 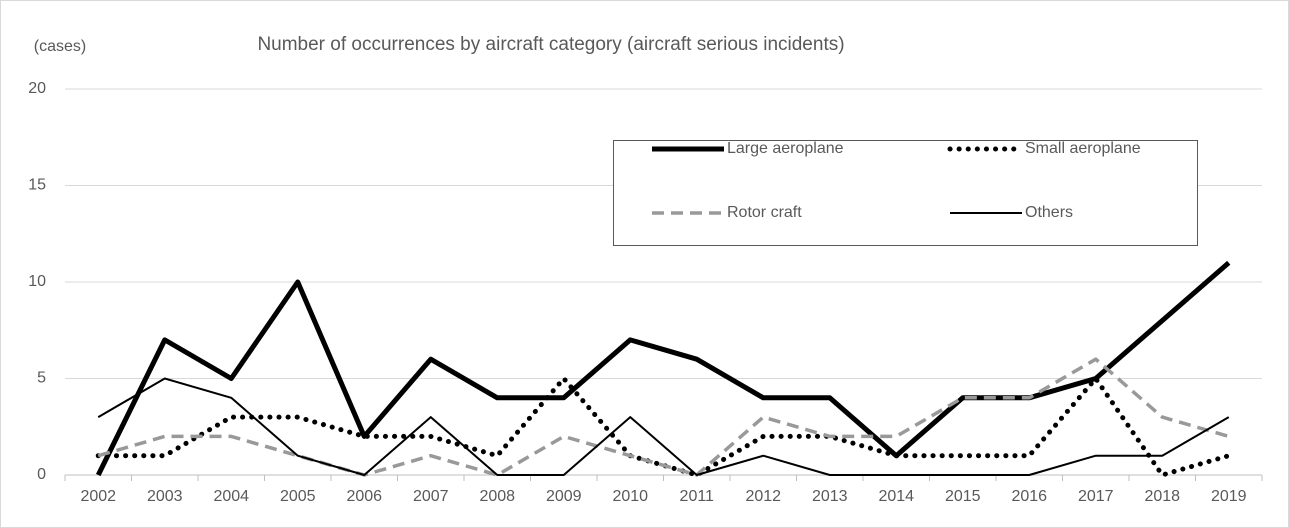 I want to click on y-tick-label: 0, so click(x=41, y=474).